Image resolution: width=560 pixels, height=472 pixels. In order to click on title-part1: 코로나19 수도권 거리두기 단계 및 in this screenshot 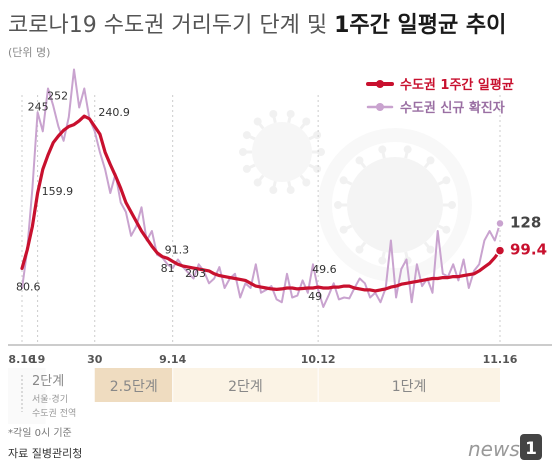, I will do `click(171, 25)`.